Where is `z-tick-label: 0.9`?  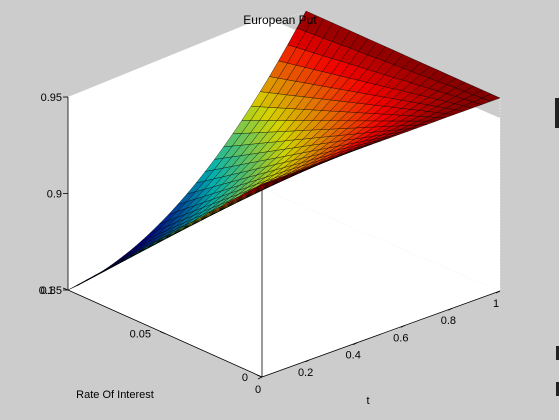 z-tick-label: 0.9 is located at coordinates (54, 195).